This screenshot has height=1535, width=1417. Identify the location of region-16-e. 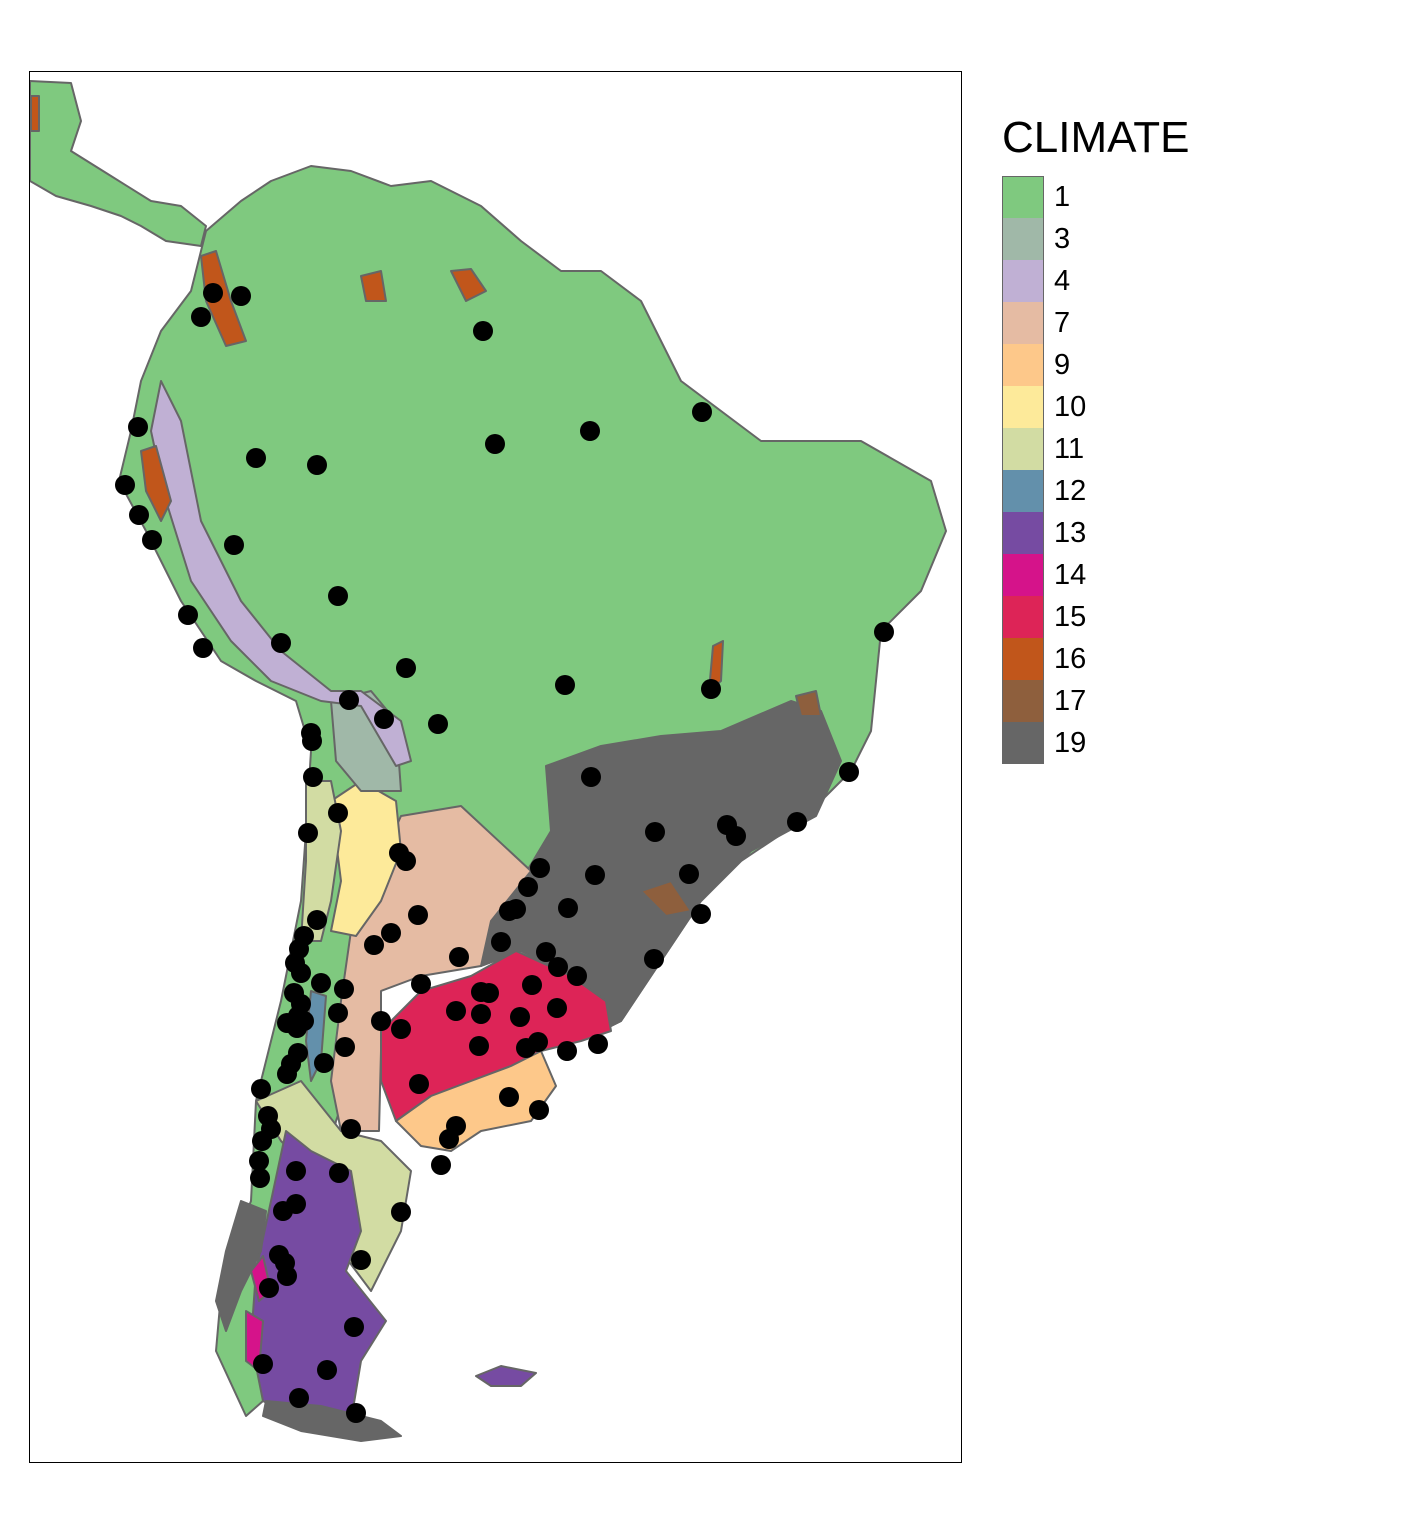
(716, 666).